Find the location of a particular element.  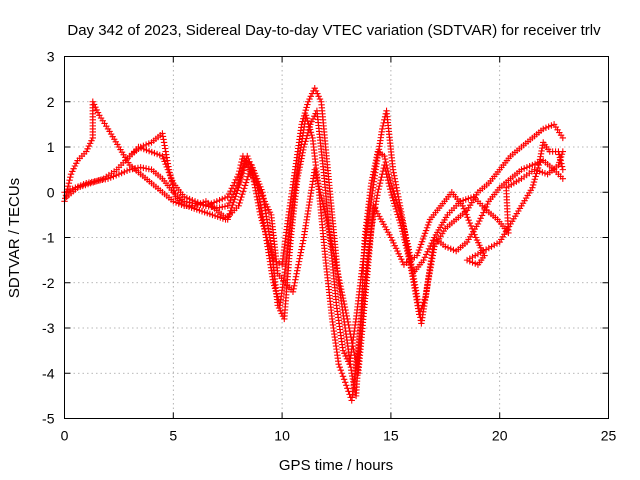

y-tick-label: 2 is located at coordinates (51, 102).